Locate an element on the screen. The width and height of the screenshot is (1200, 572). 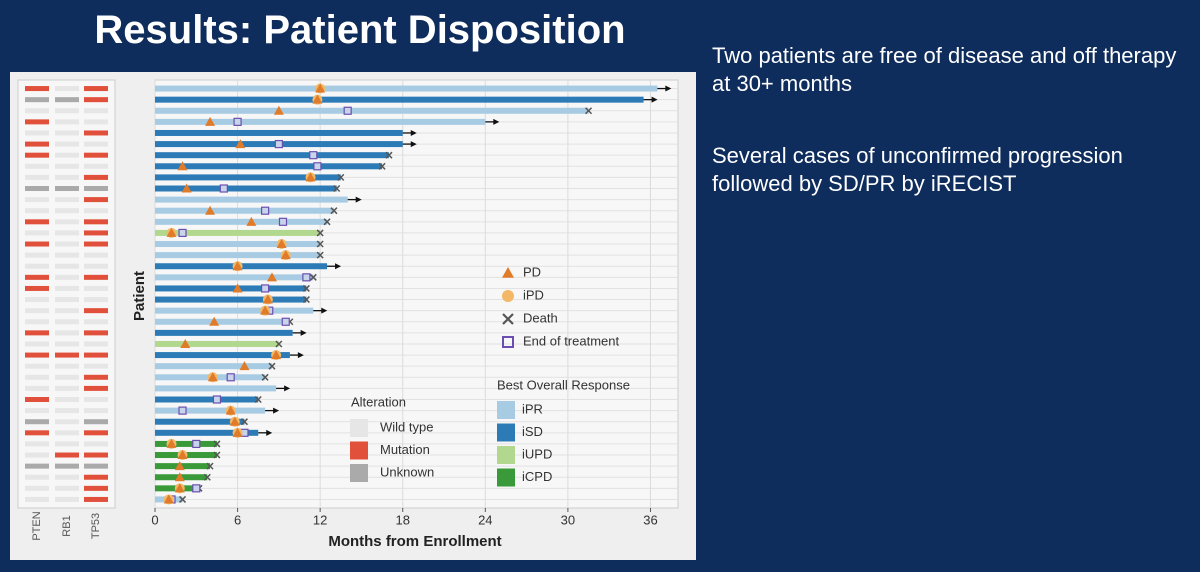
slide-title: Results: Patient Disposition is located at coordinates (360, 30).